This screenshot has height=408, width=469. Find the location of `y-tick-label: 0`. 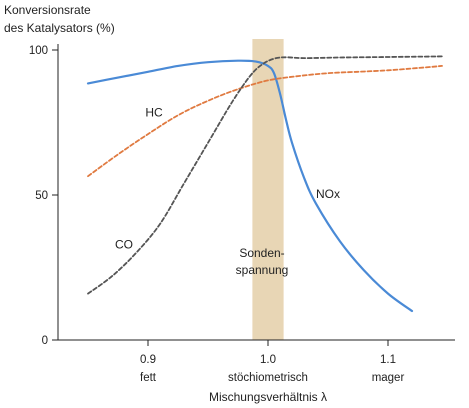

y-tick-label: 0 is located at coordinates (45, 341).